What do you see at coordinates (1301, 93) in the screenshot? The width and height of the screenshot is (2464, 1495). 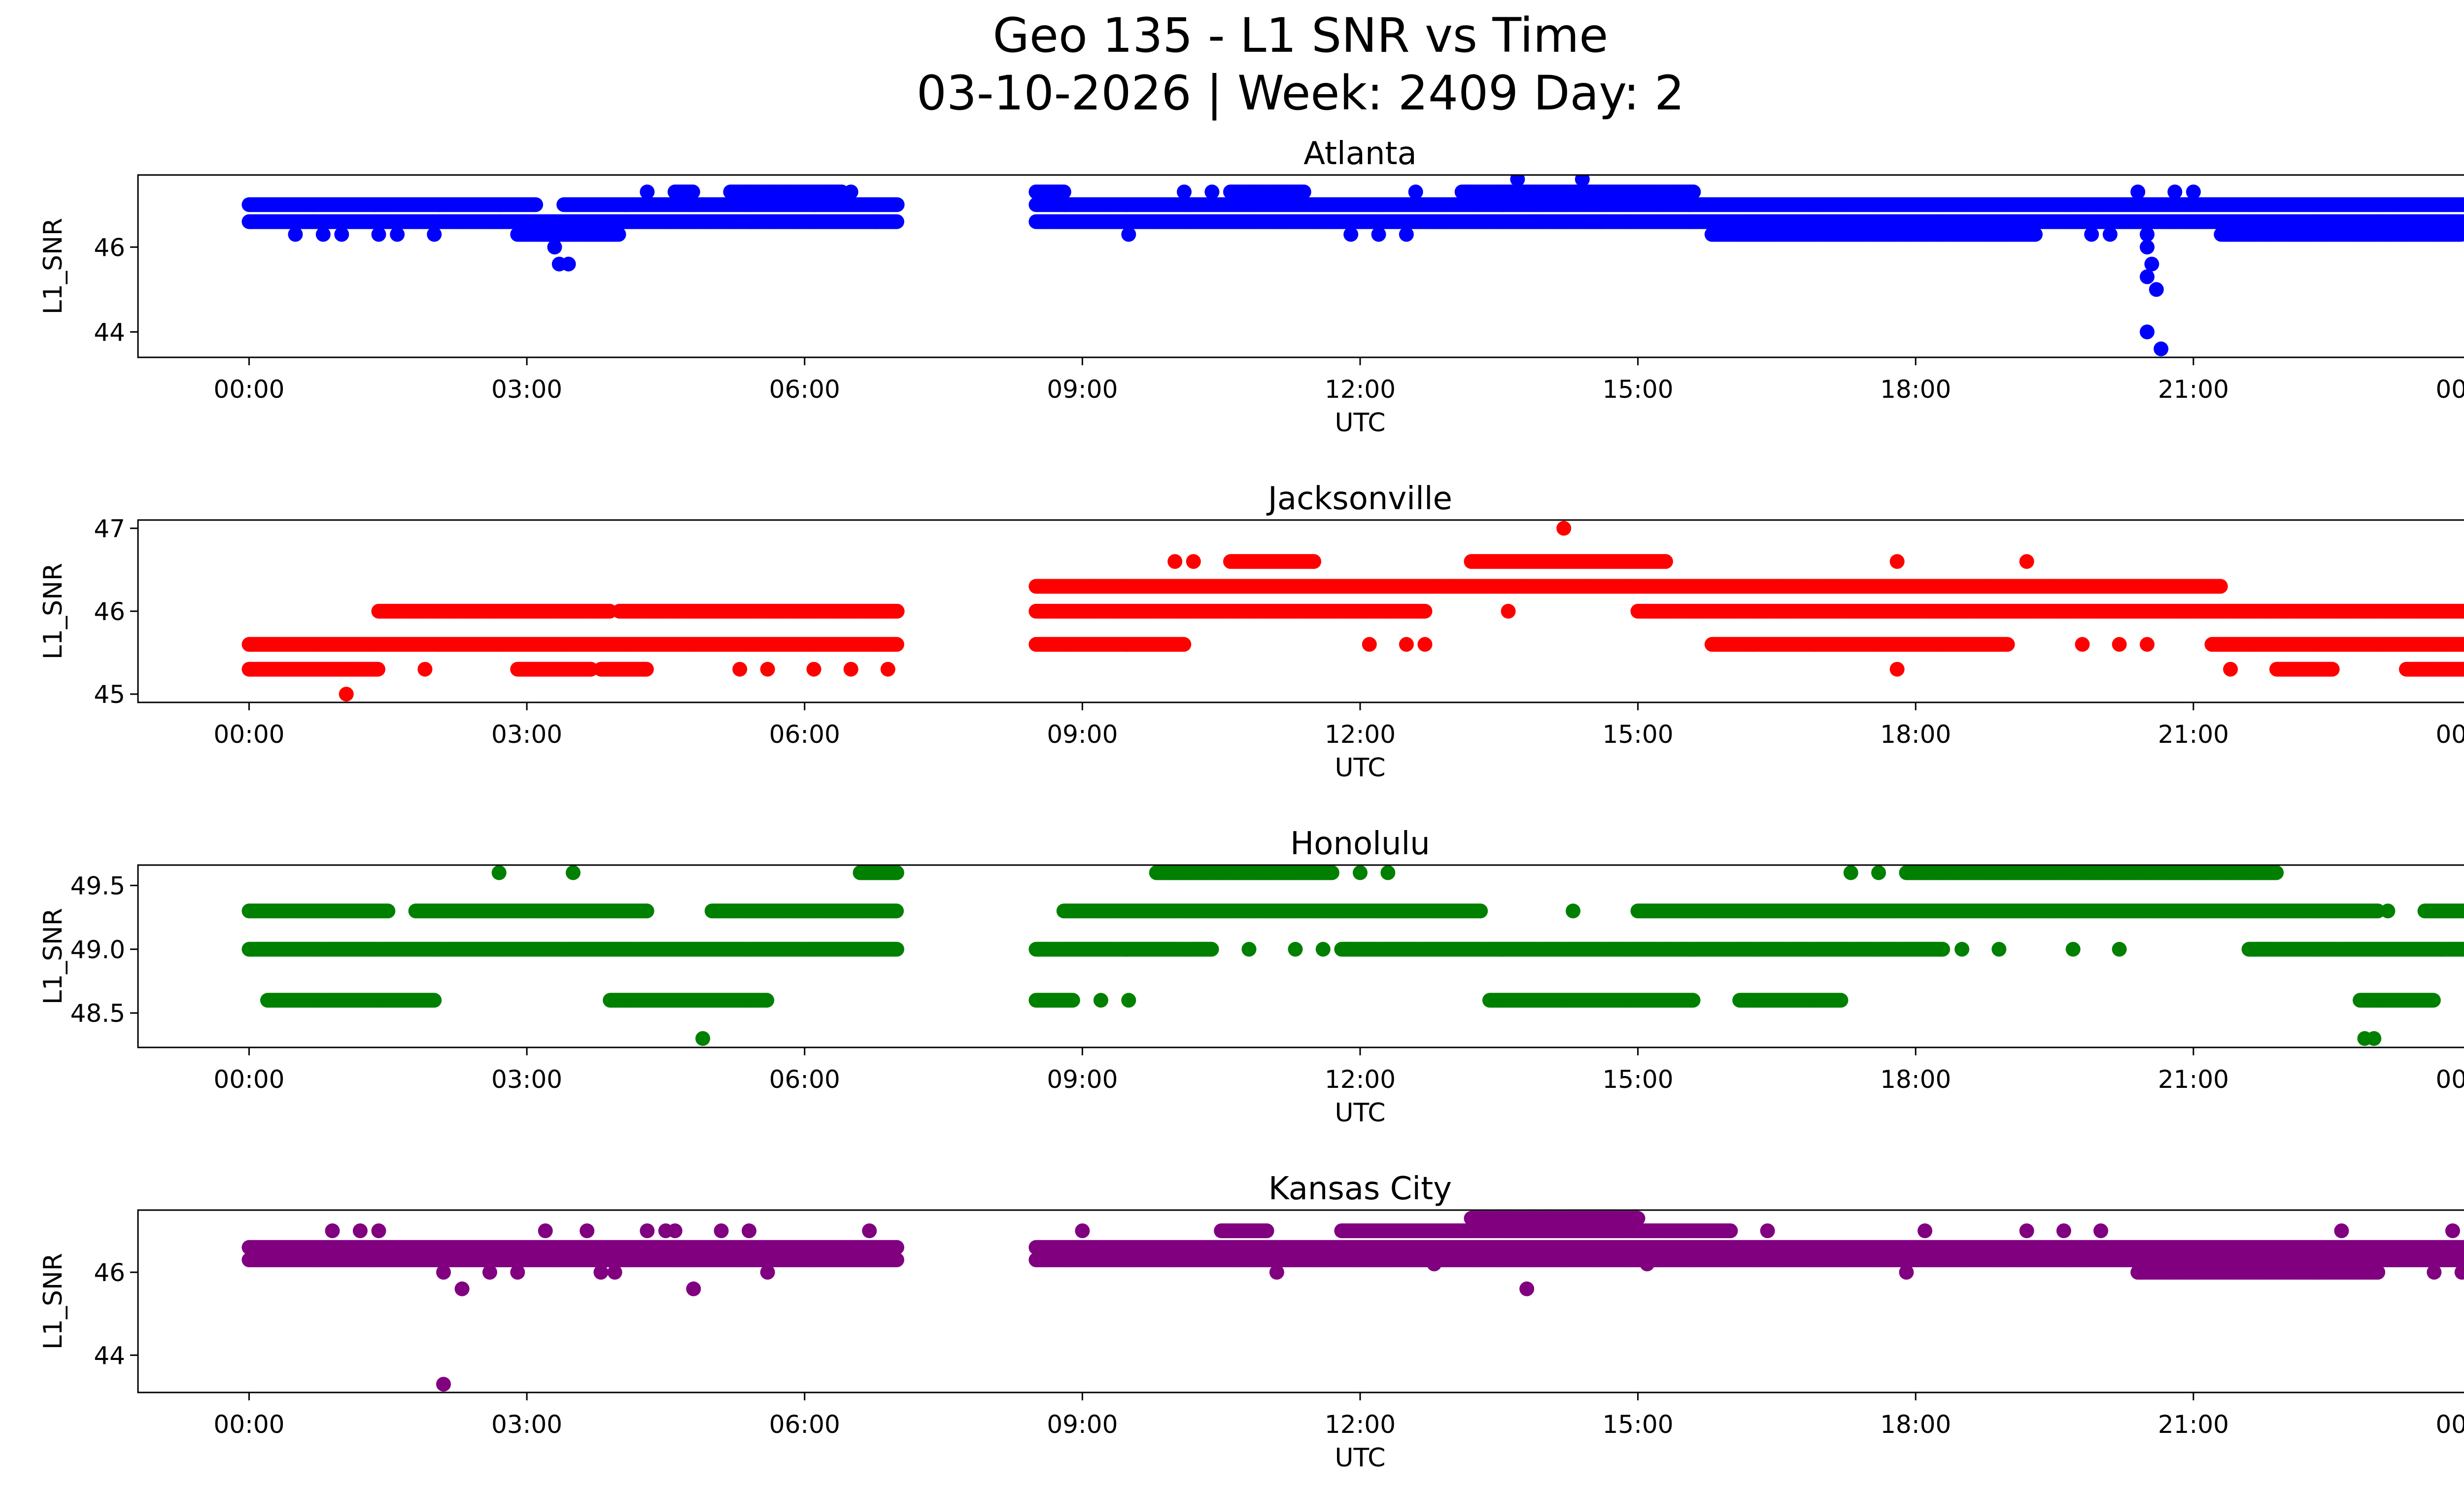 I see `chart-subtitle: 03-10-2026 | Week: 2409 Day: 2` at bounding box center [1301, 93].